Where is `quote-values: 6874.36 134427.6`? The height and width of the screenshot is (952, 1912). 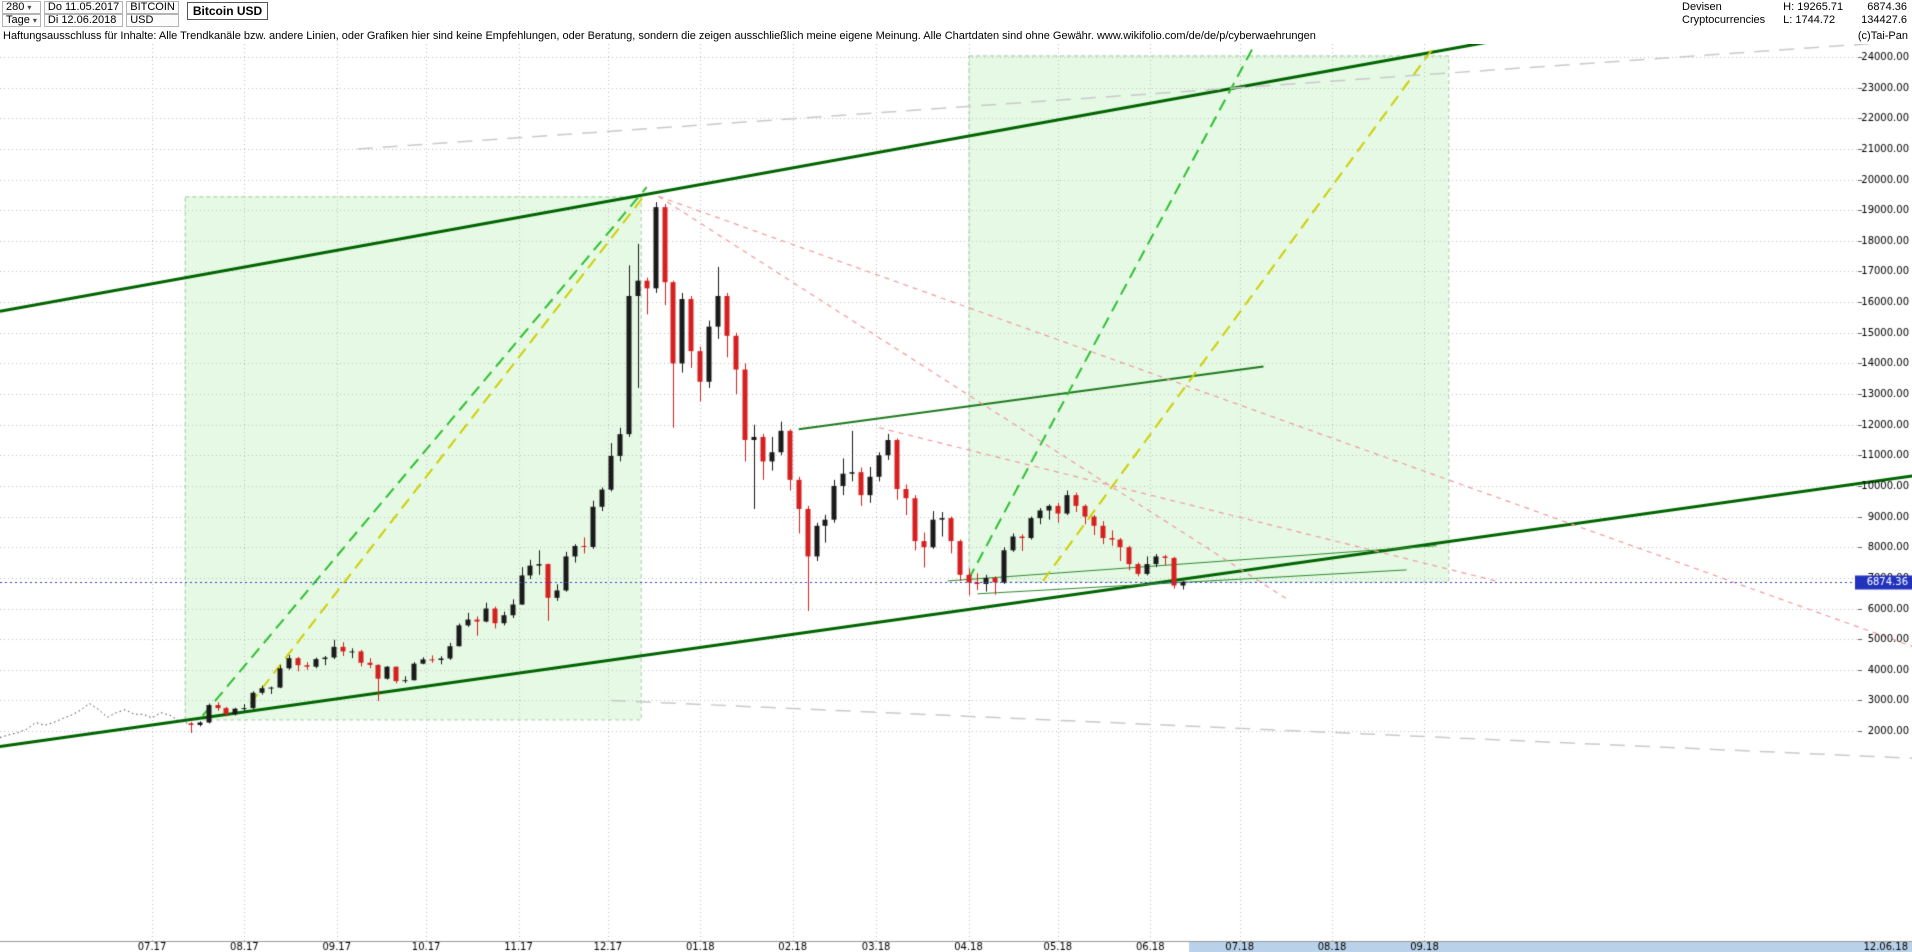 quote-values: 6874.36 134427.6 is located at coordinates (1884, 14).